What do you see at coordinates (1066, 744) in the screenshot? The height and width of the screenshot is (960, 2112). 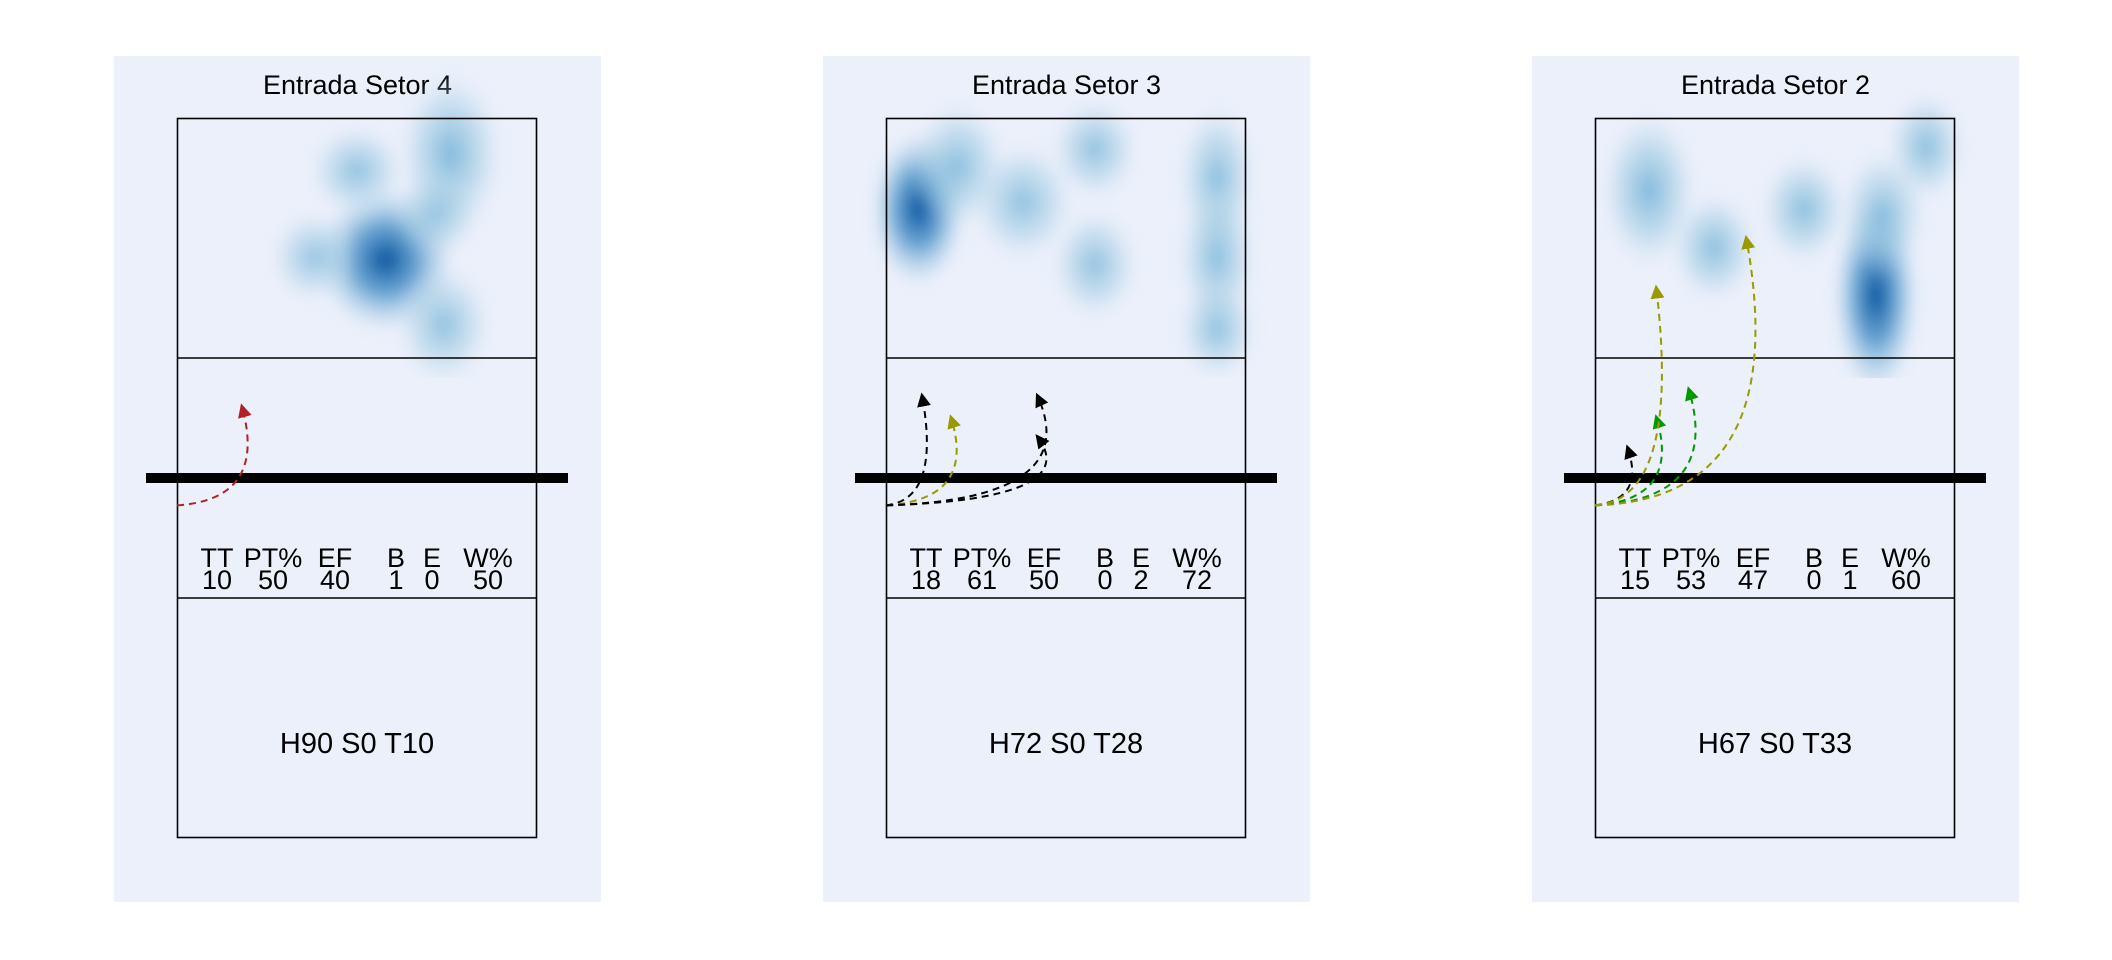 I see `rotation-label: H72 S0 T28` at bounding box center [1066, 744].